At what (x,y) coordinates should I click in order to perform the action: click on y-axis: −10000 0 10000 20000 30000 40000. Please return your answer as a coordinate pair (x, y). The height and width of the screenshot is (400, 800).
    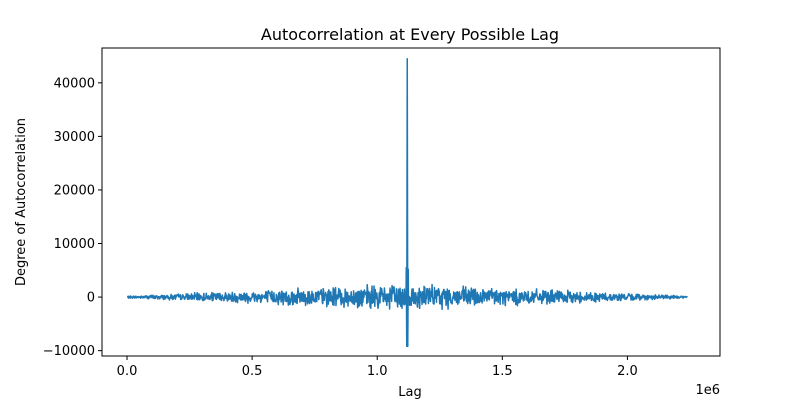
    Looking at the image, I should click on (72, 217).